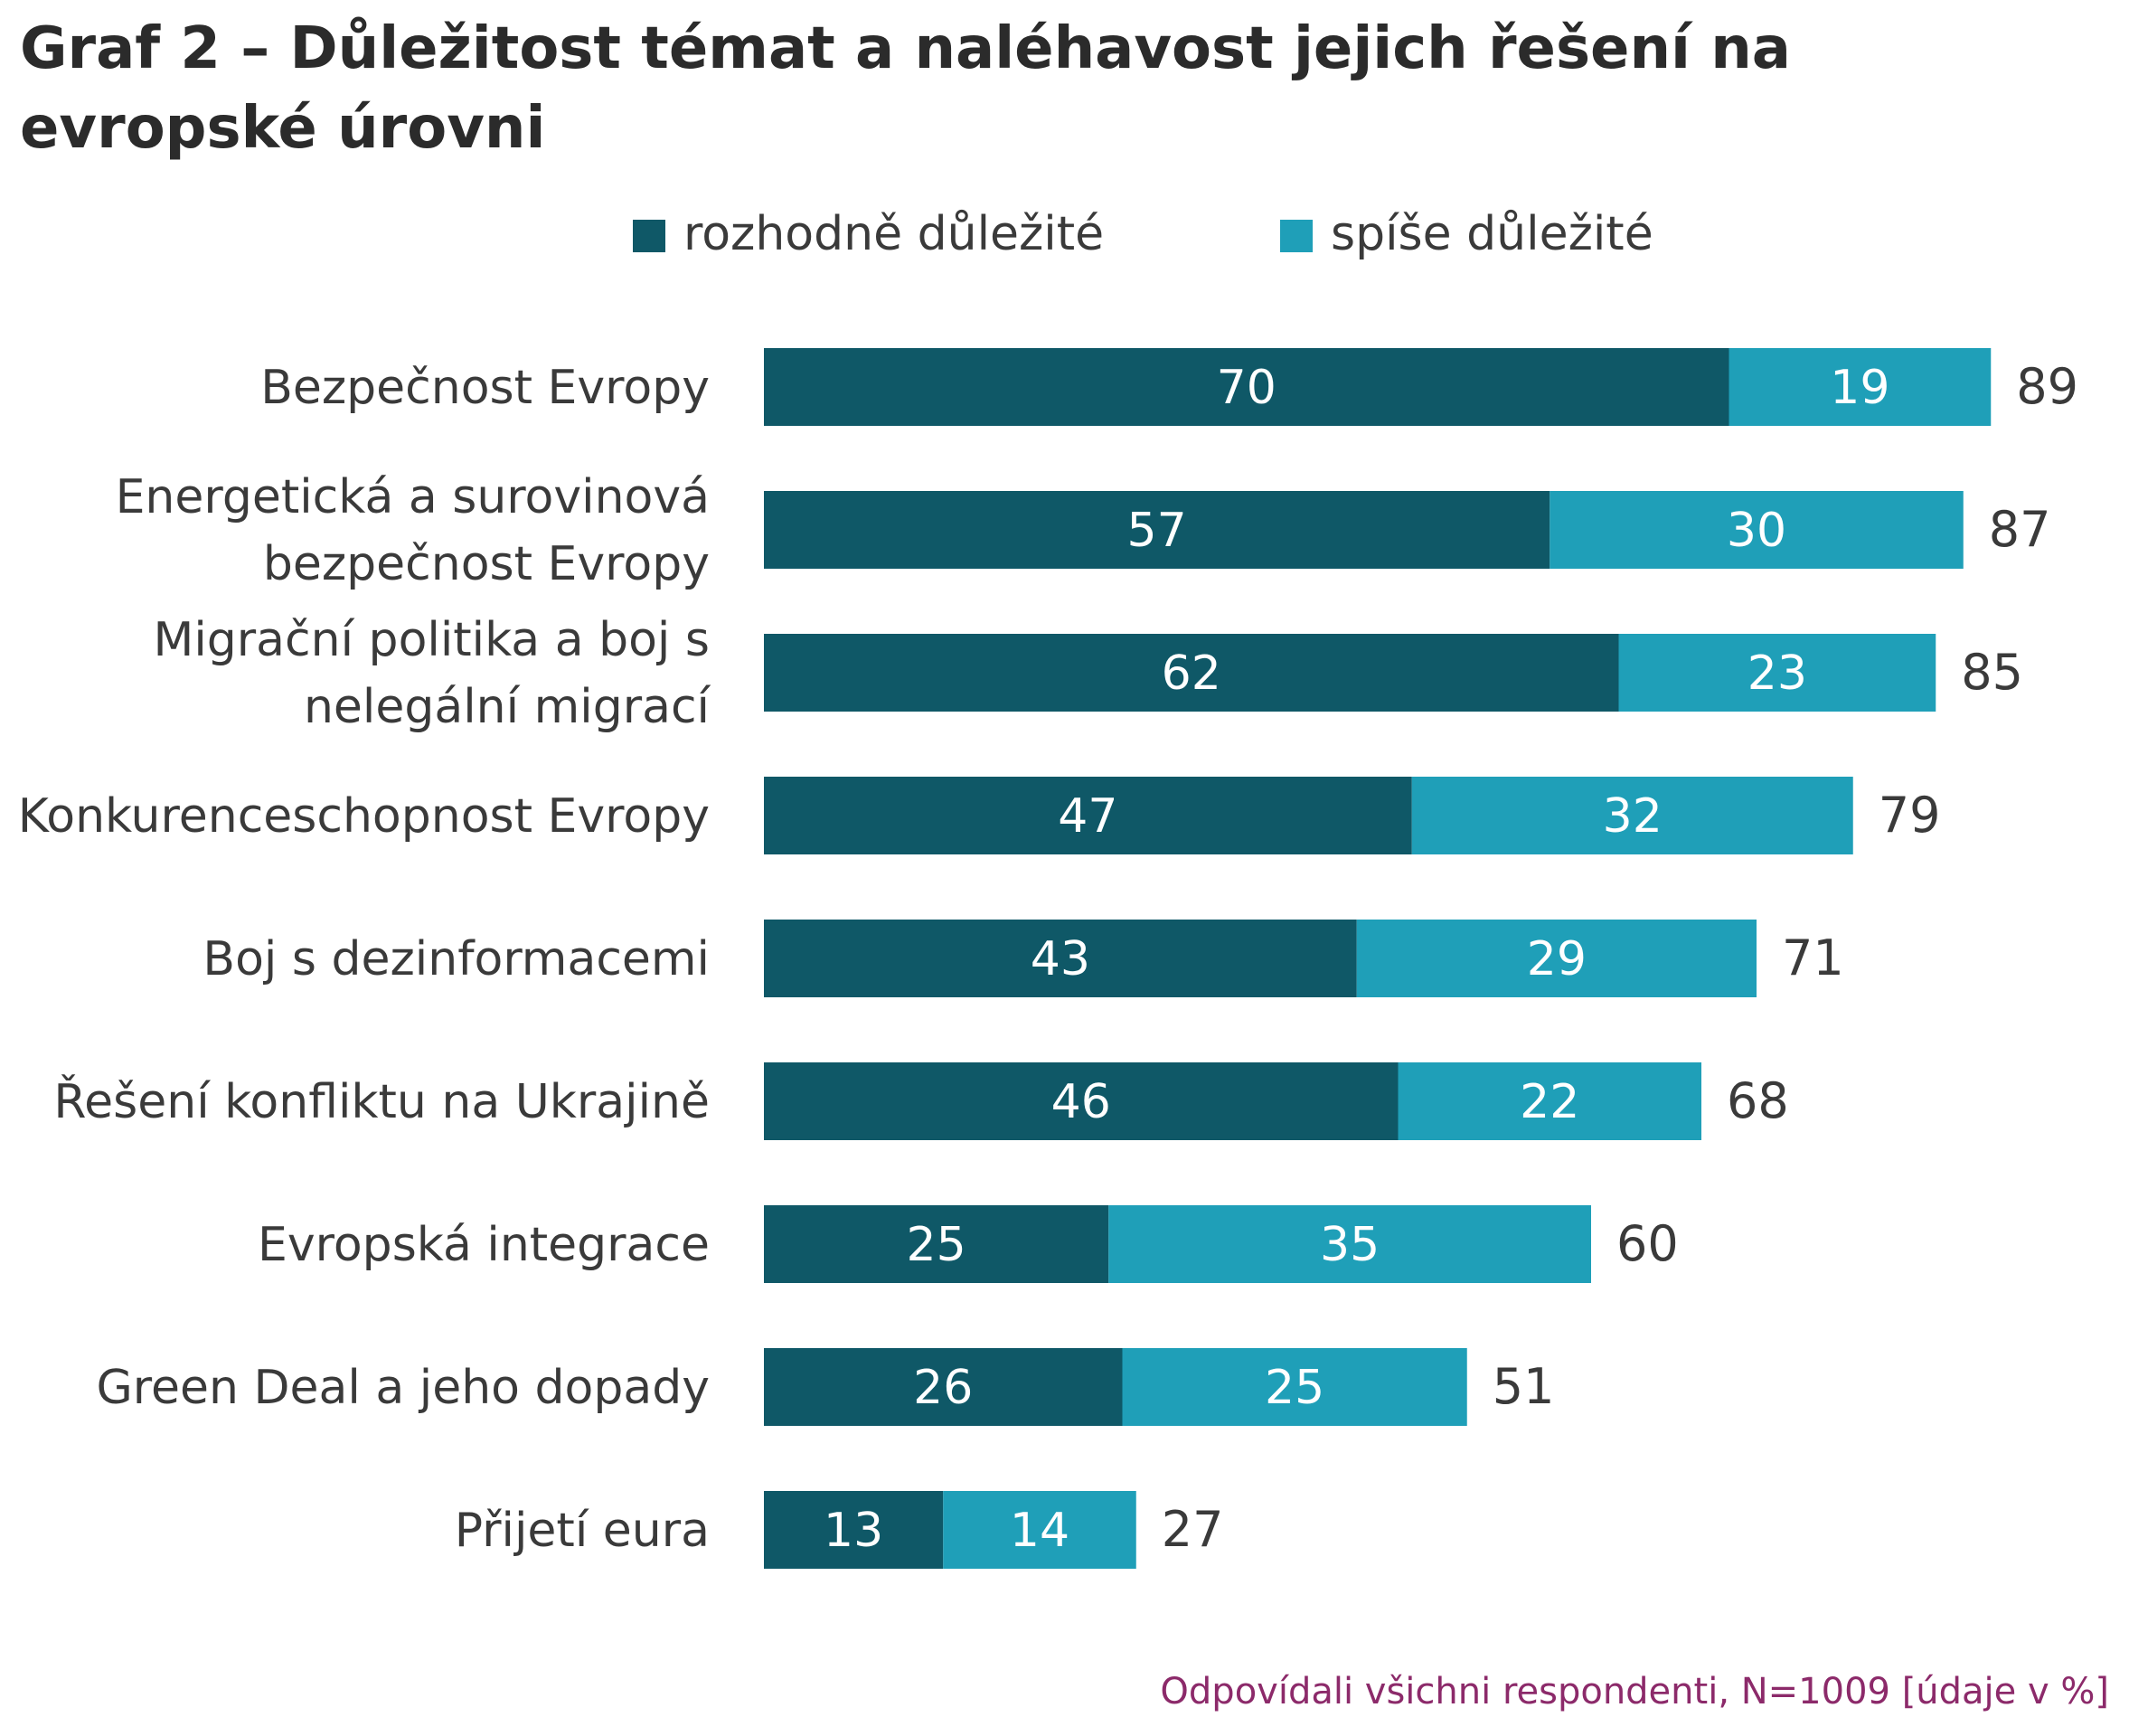 The width and height of the screenshot is (2129, 1736). I want to click on data-label: 70, so click(1246, 388).